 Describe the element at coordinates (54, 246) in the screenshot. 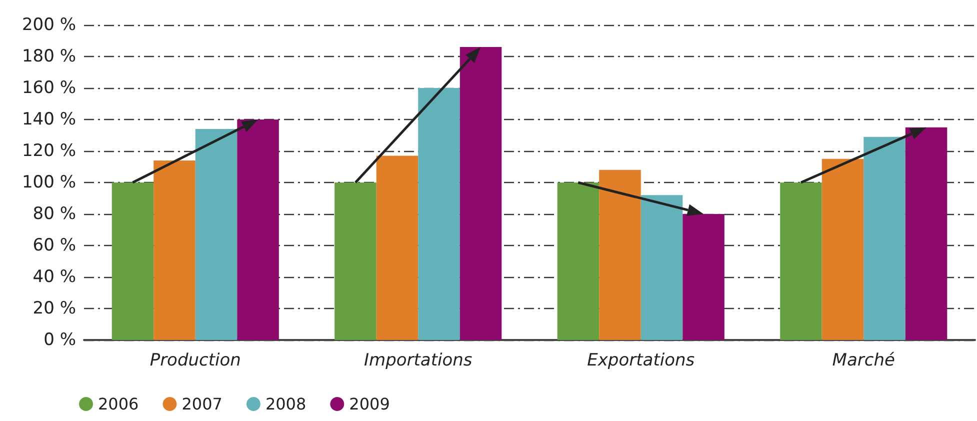

I see `y-tick-label: 60 %` at that location.